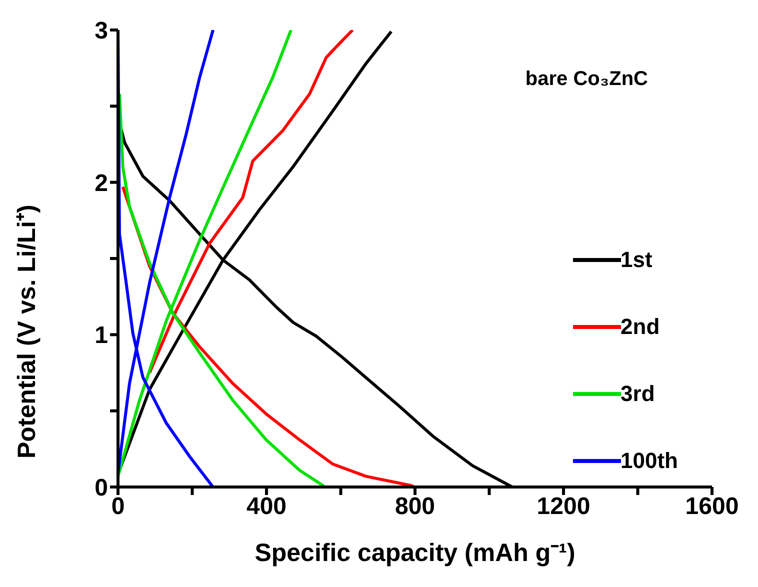  What do you see at coordinates (415, 506) in the screenshot?
I see `x-tick-label: 800` at bounding box center [415, 506].